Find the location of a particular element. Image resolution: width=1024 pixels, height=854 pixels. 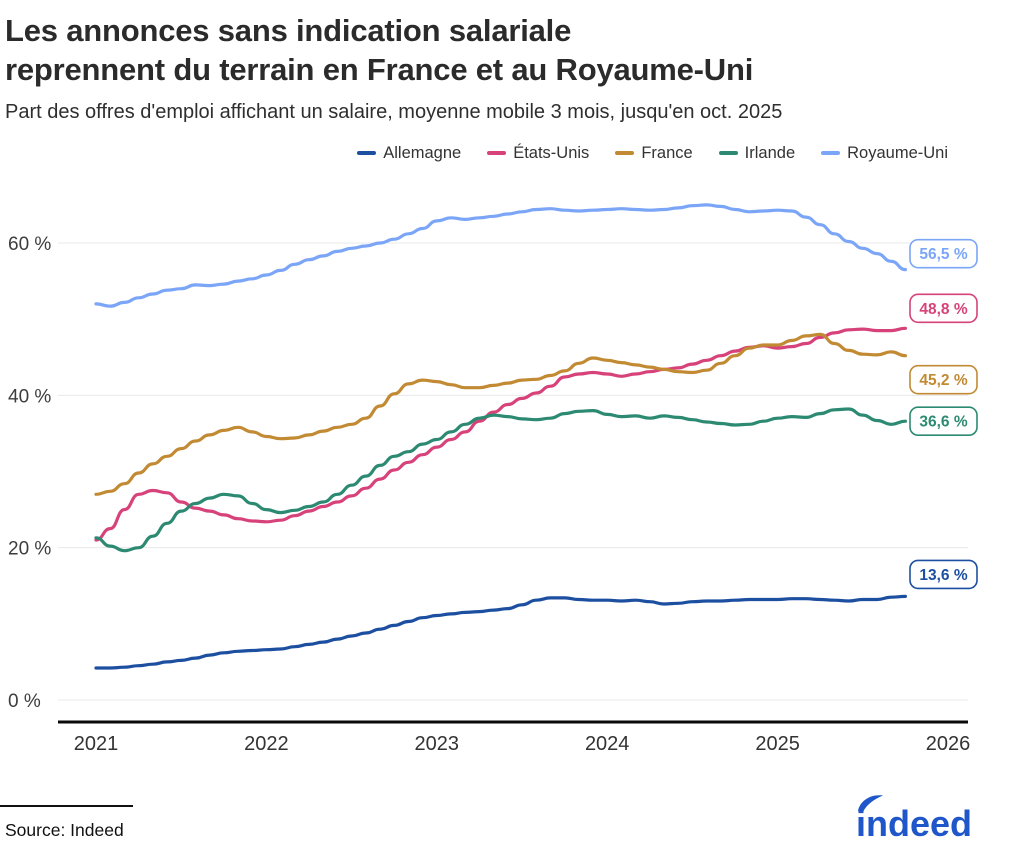

x-axis-label-2026: 2026 is located at coordinates (948, 744).